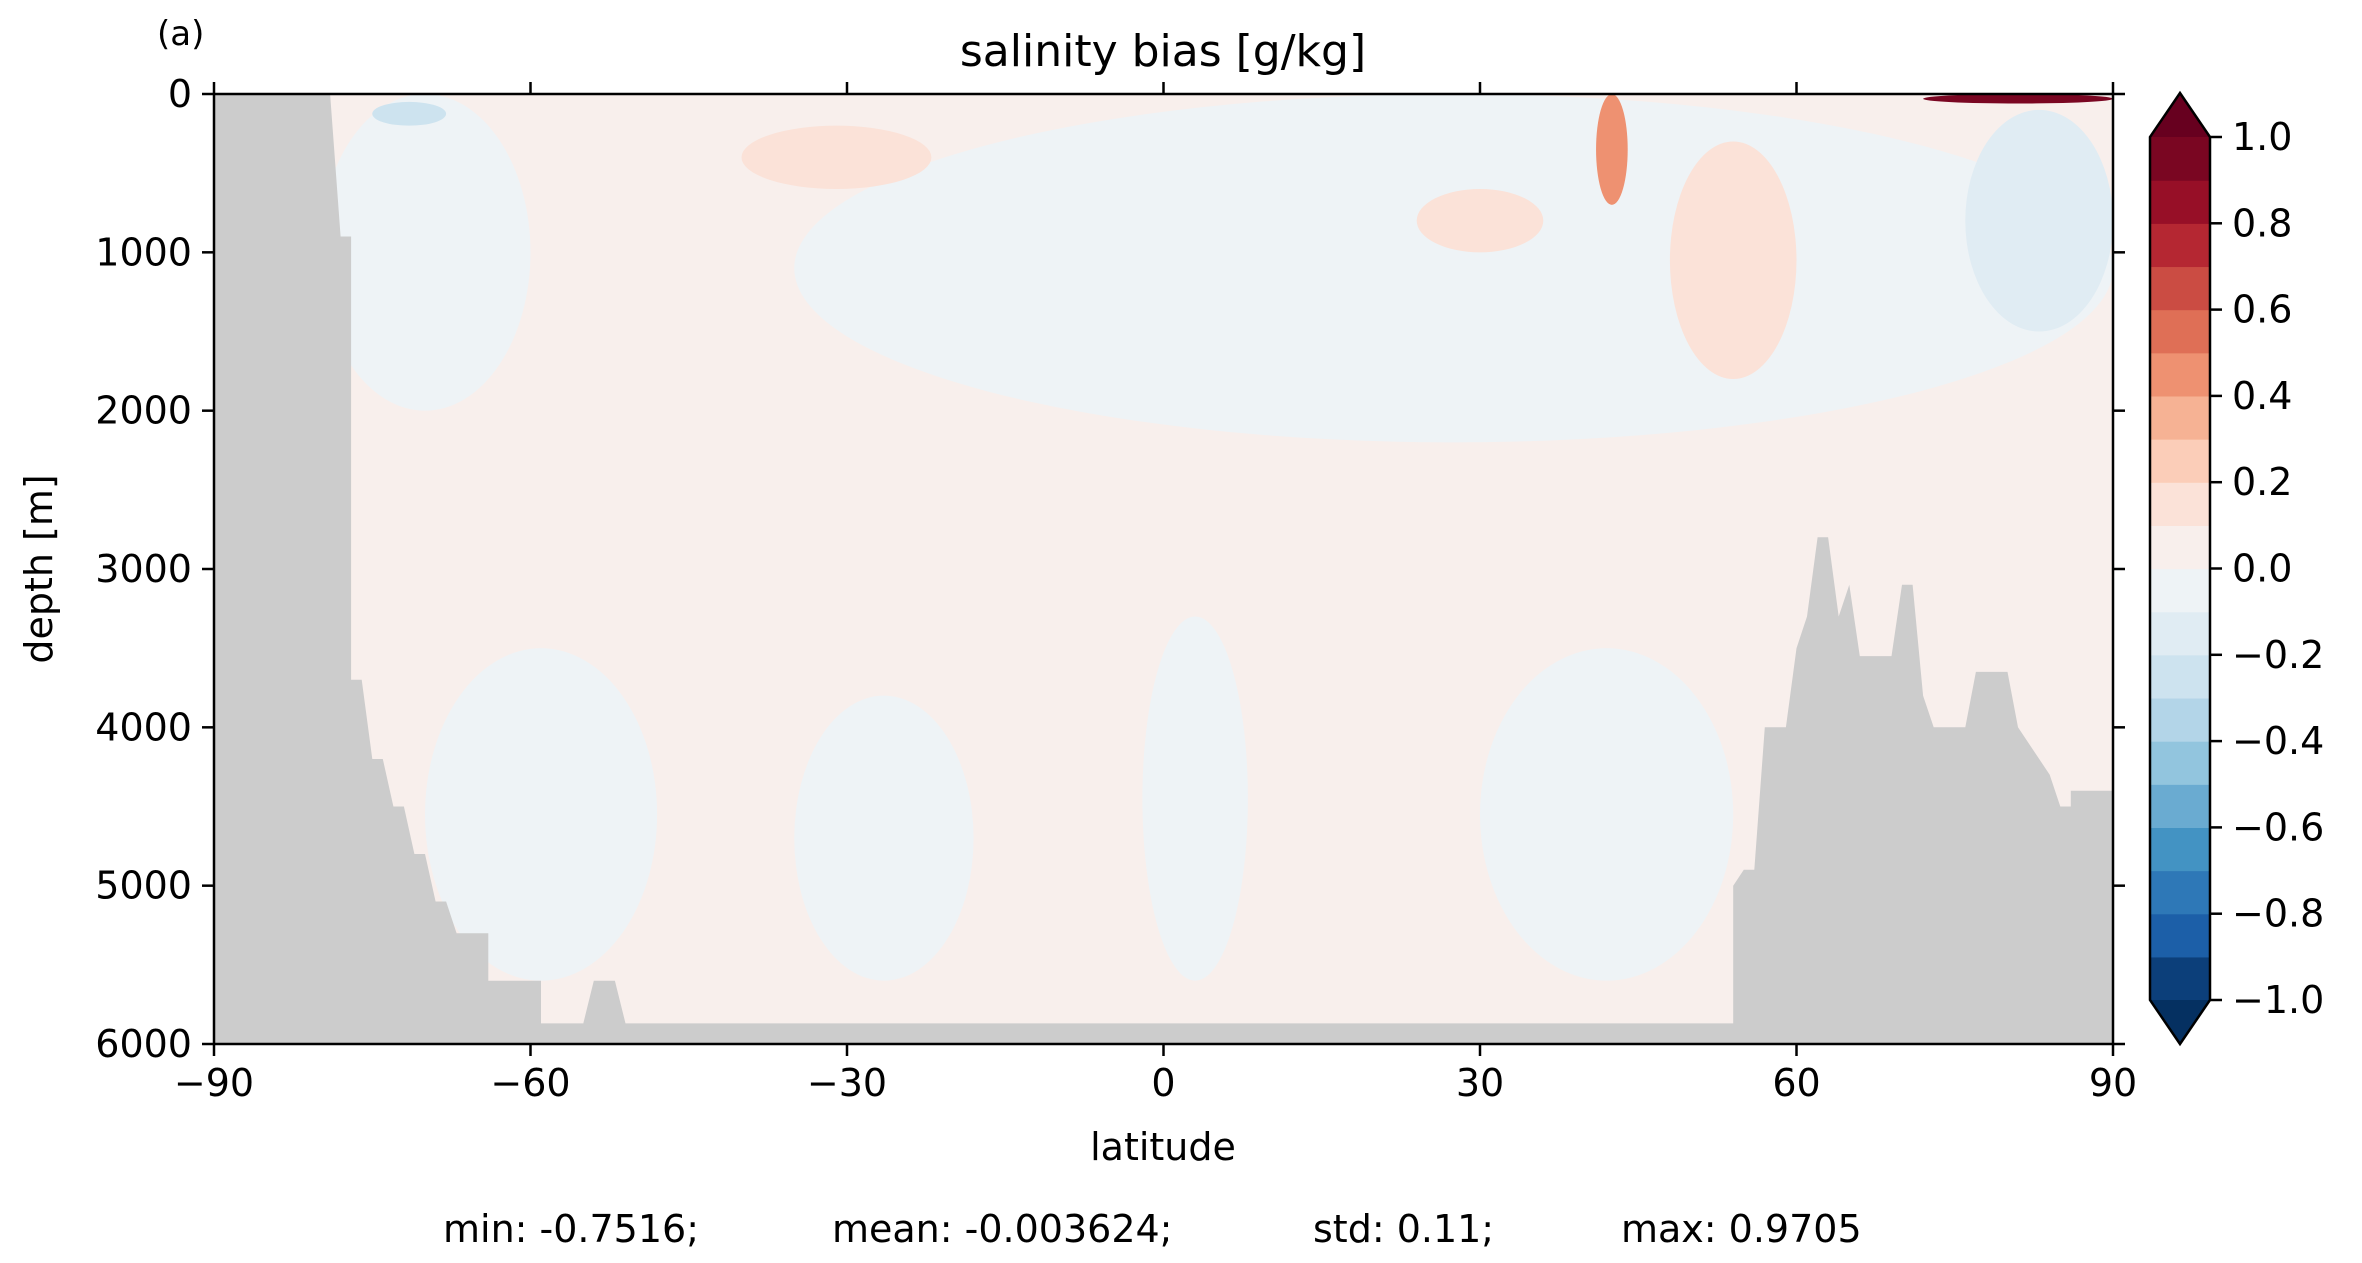  What do you see at coordinates (143, 886) in the screenshot?
I see `y-tick-label: 5000` at bounding box center [143, 886].